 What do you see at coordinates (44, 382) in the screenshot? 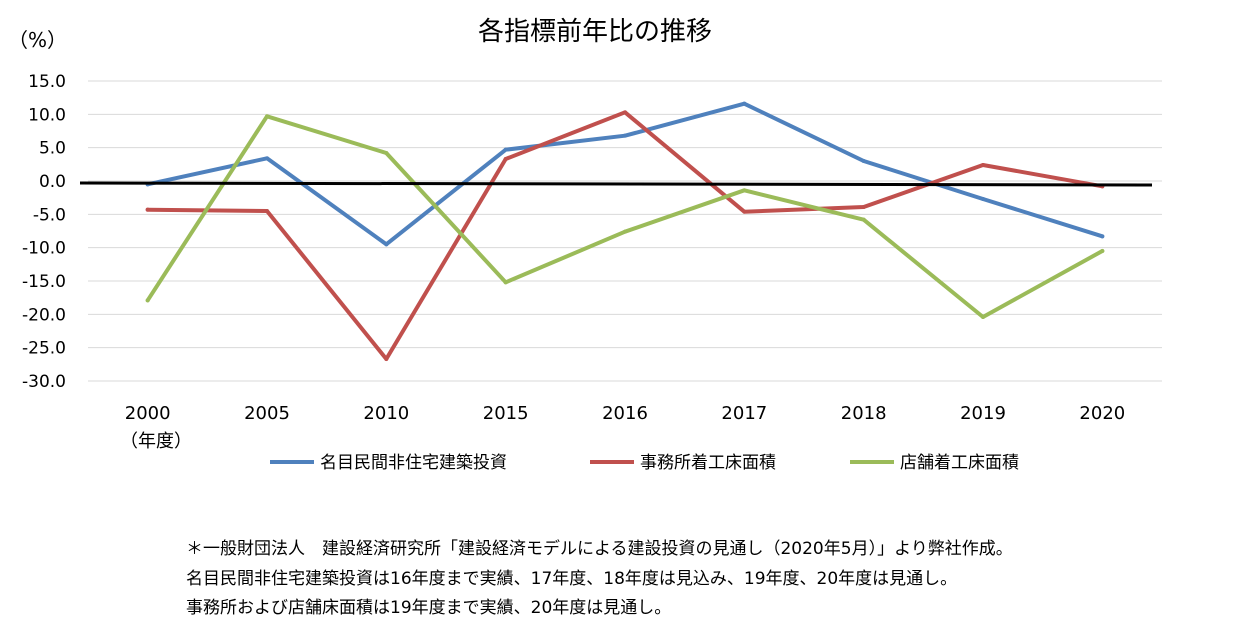
I see `y-tick-label: -30.0` at bounding box center [44, 382].